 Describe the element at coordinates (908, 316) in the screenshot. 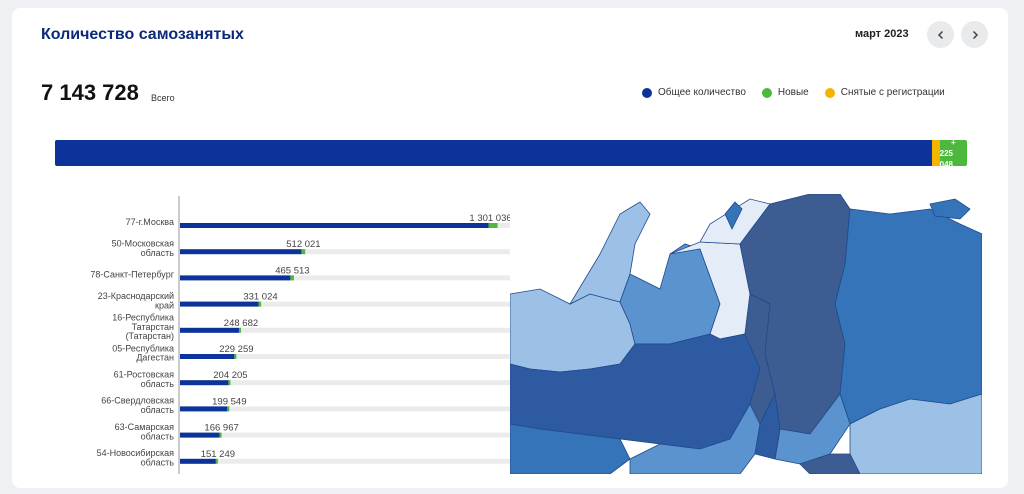

I see `map-region-yakutia` at that location.